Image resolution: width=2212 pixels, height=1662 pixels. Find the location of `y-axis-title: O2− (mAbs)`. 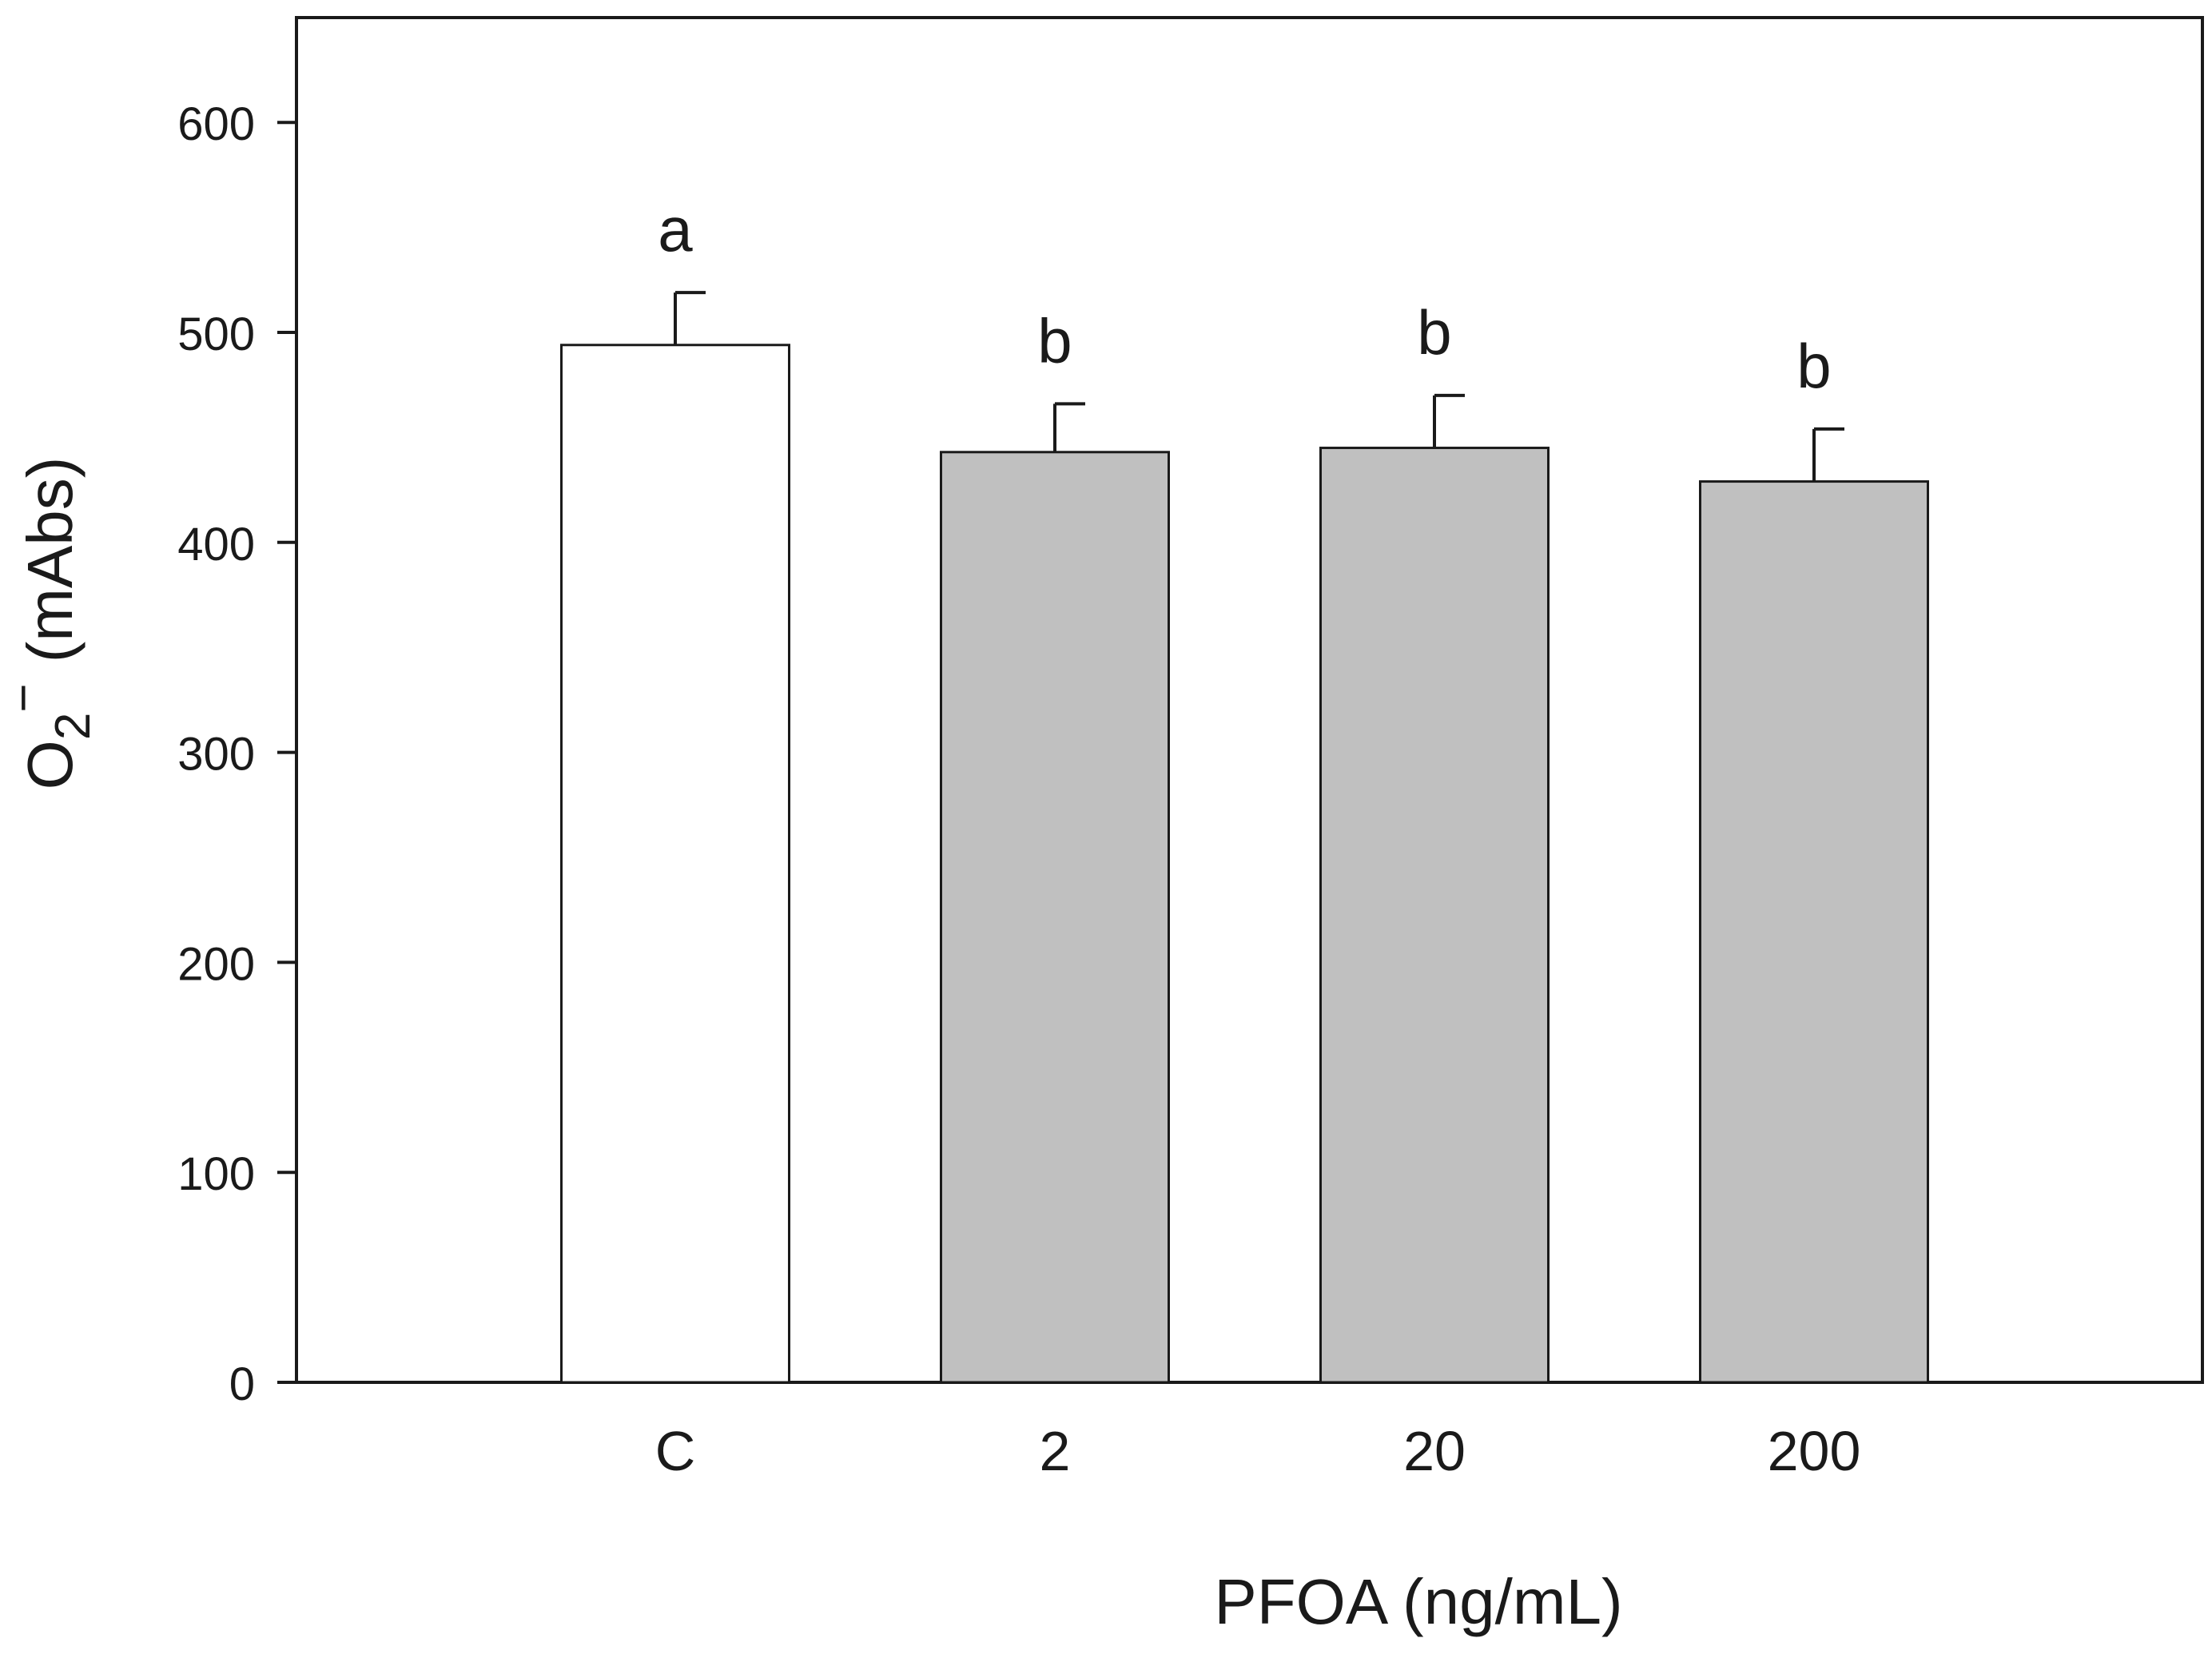

y-axis-title: O2− (mAbs) is located at coordinates (50, 623).